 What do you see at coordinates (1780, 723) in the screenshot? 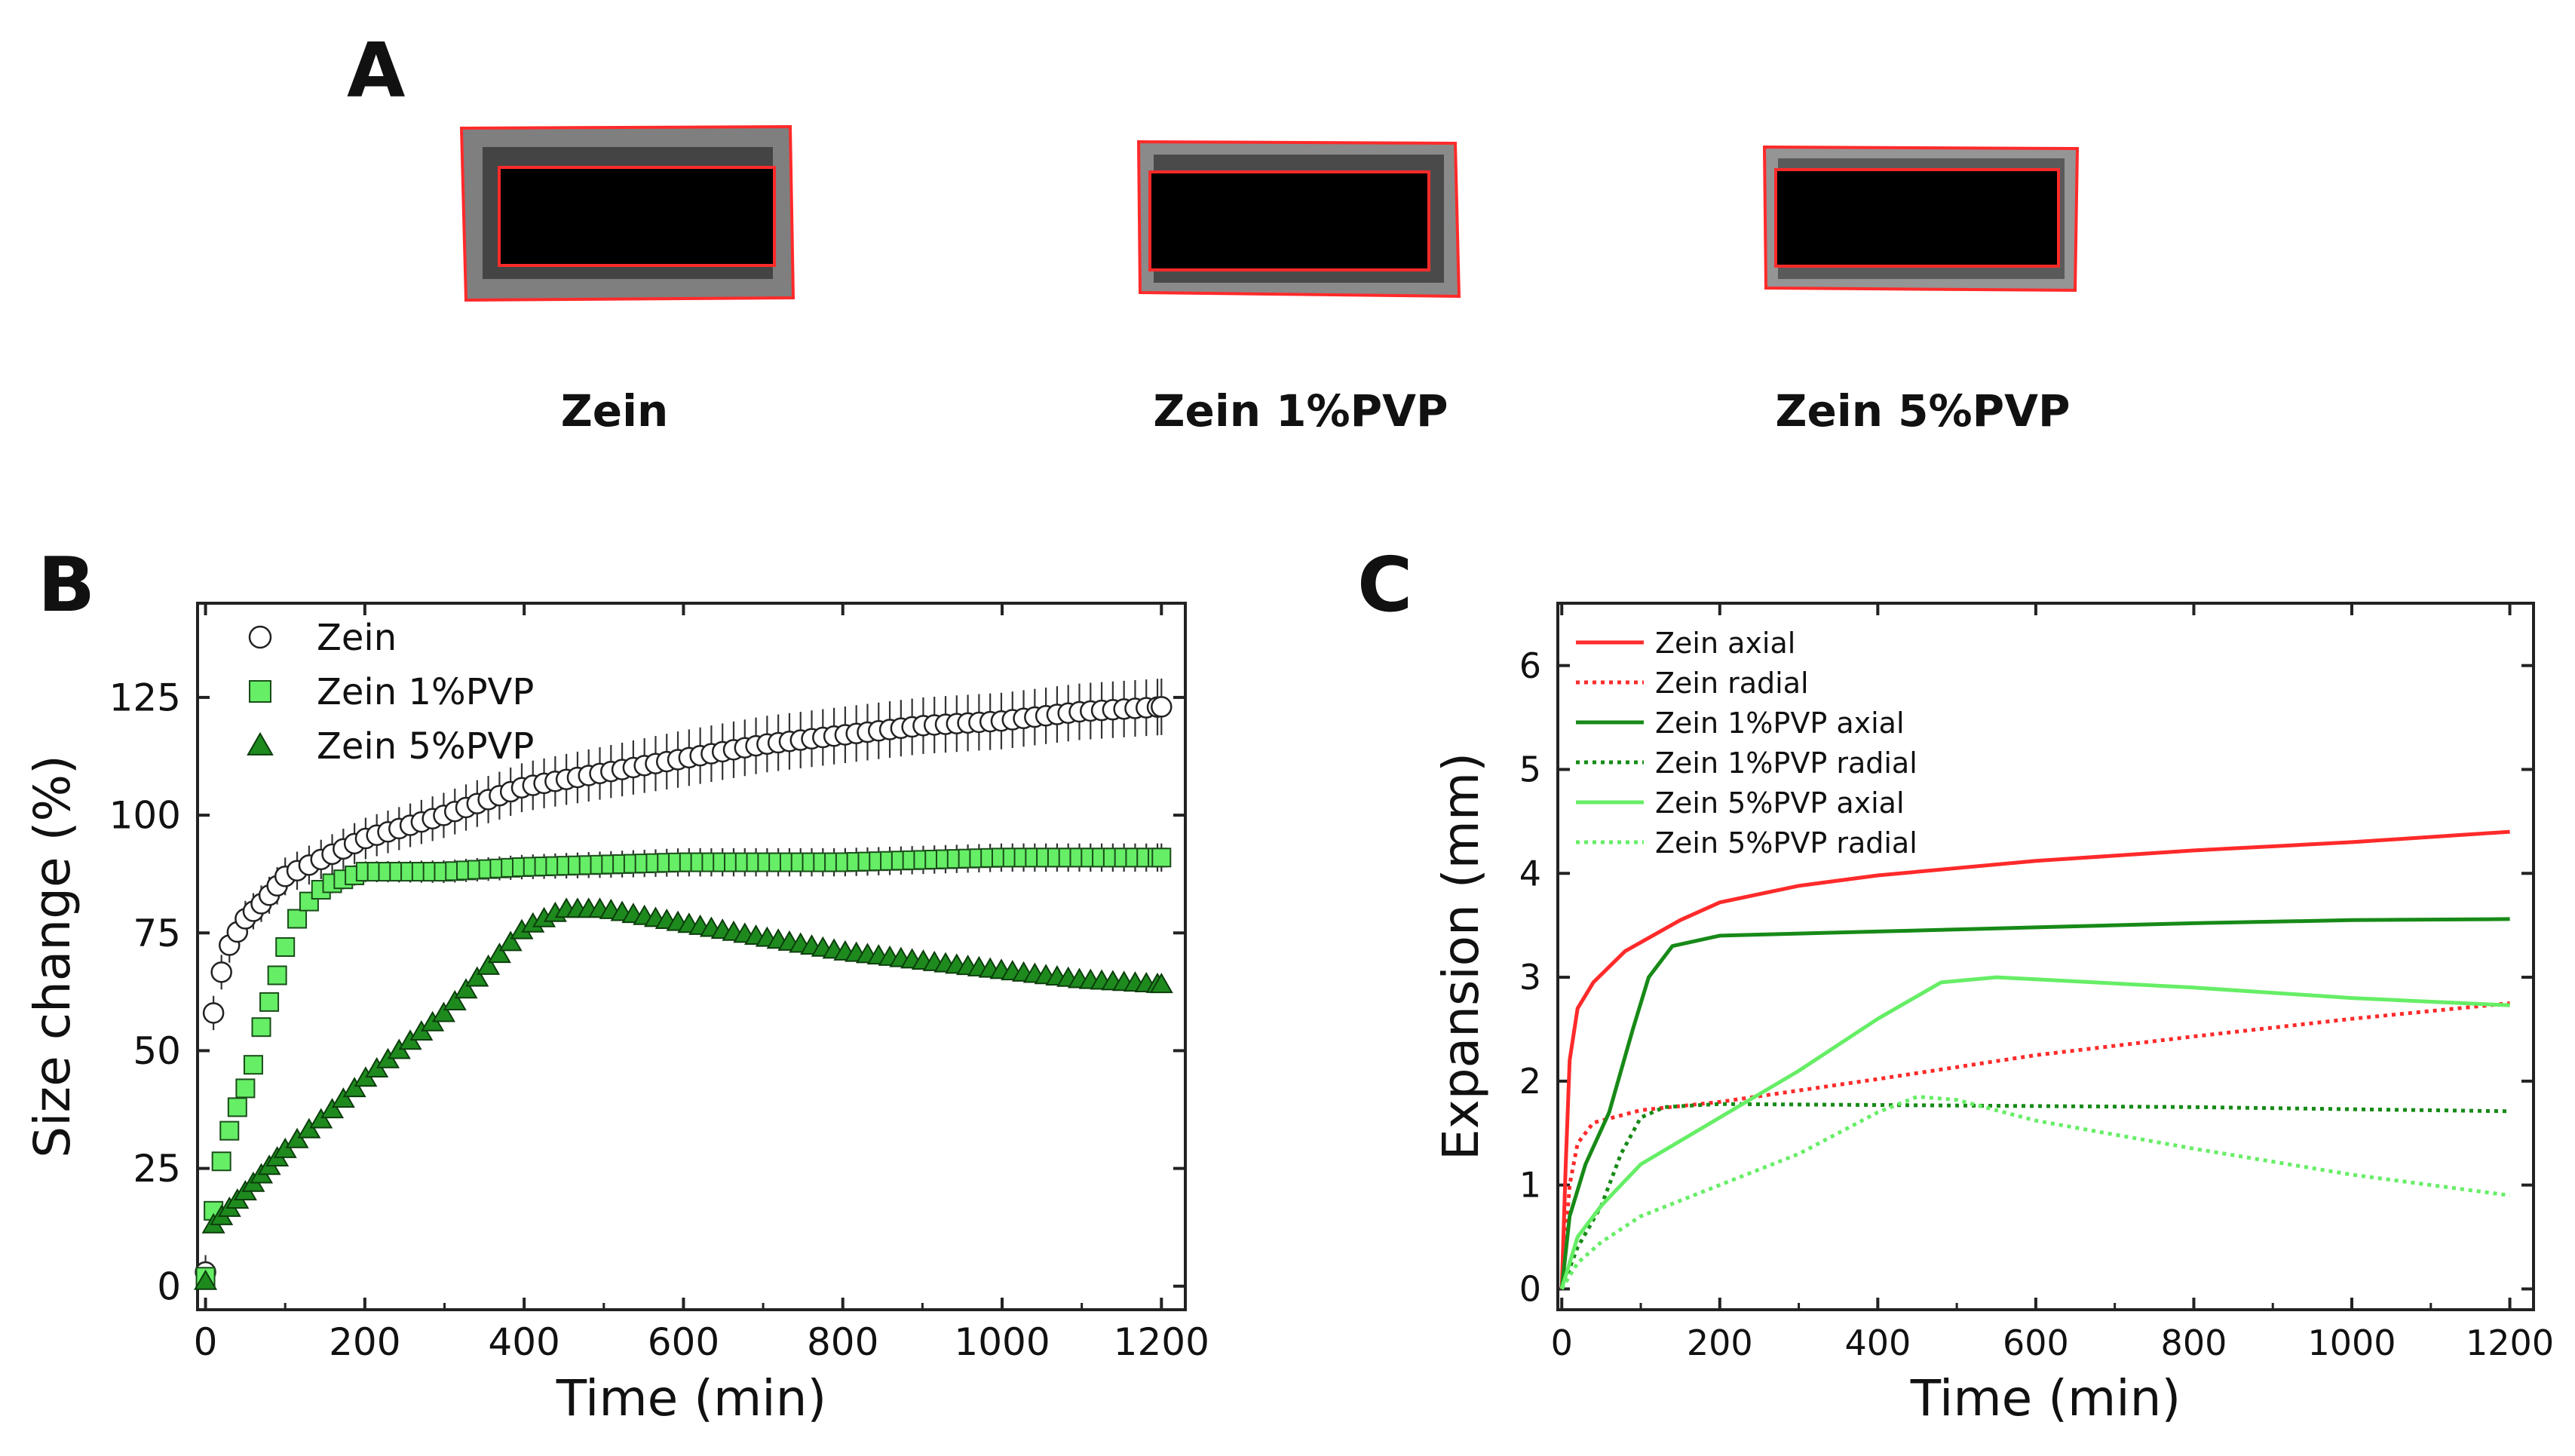
I see `legend-label: Zein 1%PVP axial` at bounding box center [1780, 723].